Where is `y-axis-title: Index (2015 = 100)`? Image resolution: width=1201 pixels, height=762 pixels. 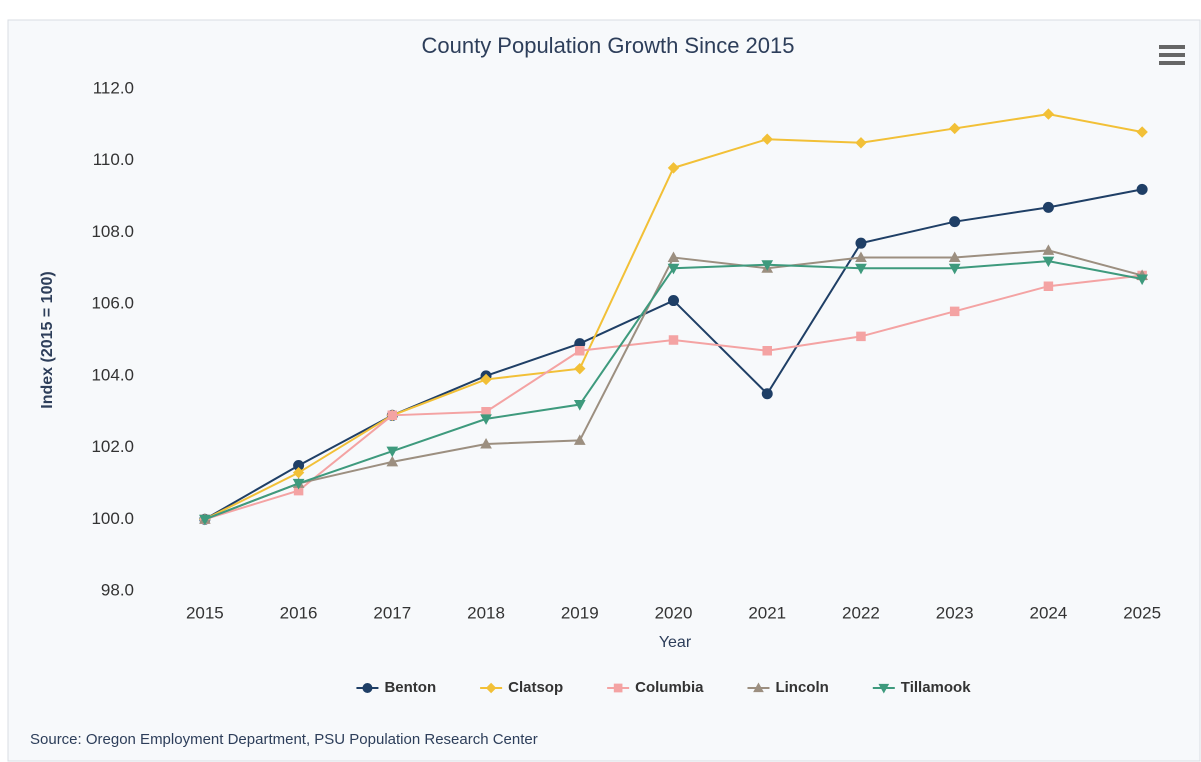 y-axis-title: Index (2015 = 100) is located at coordinates (47, 339).